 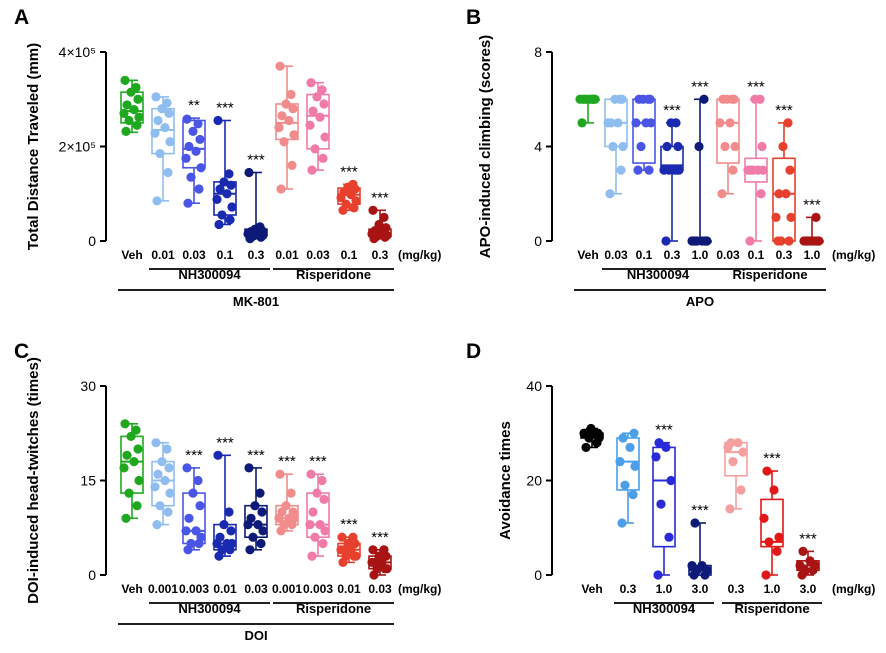 I want to click on treatment-label: APO, so click(x=700, y=301).